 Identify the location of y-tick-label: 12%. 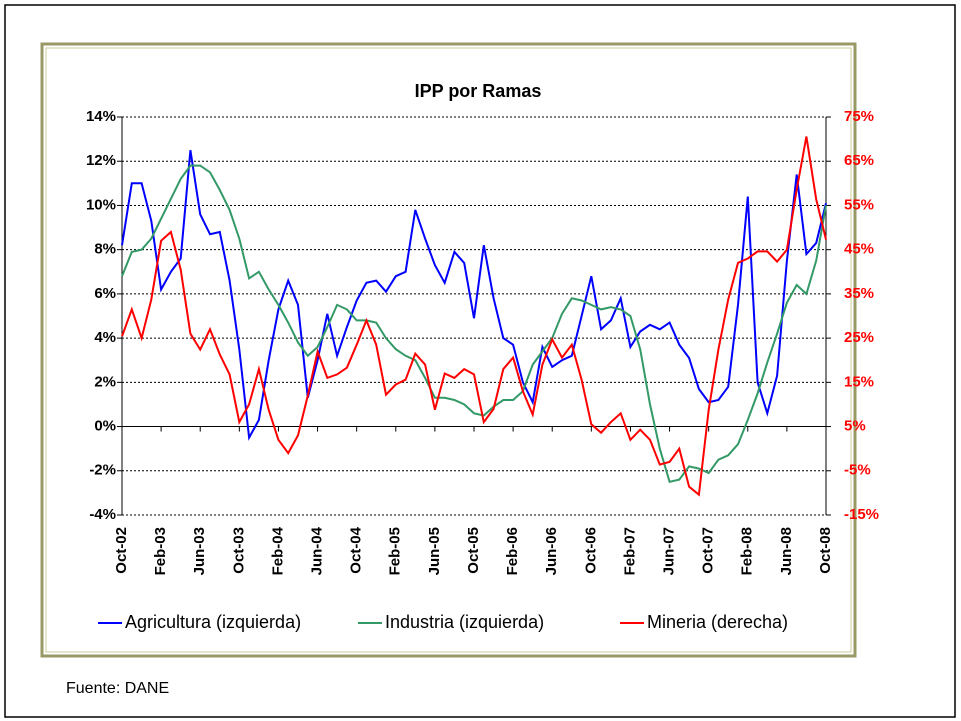
(101, 160).